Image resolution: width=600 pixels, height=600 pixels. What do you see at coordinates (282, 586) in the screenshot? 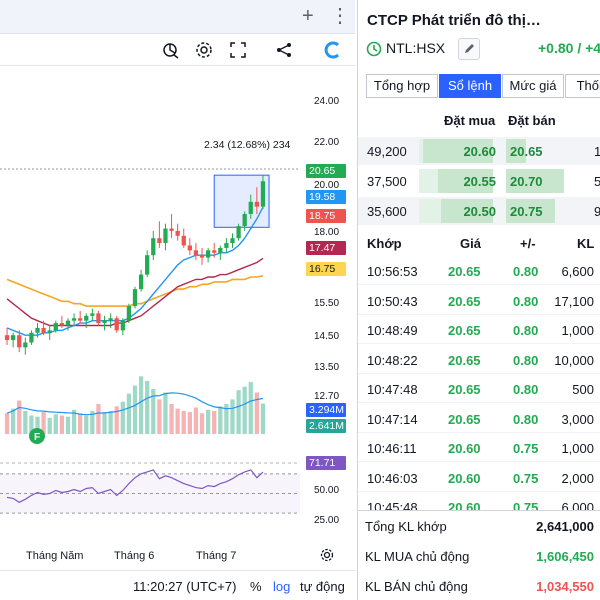
I see `log-toggle: log` at bounding box center [282, 586].